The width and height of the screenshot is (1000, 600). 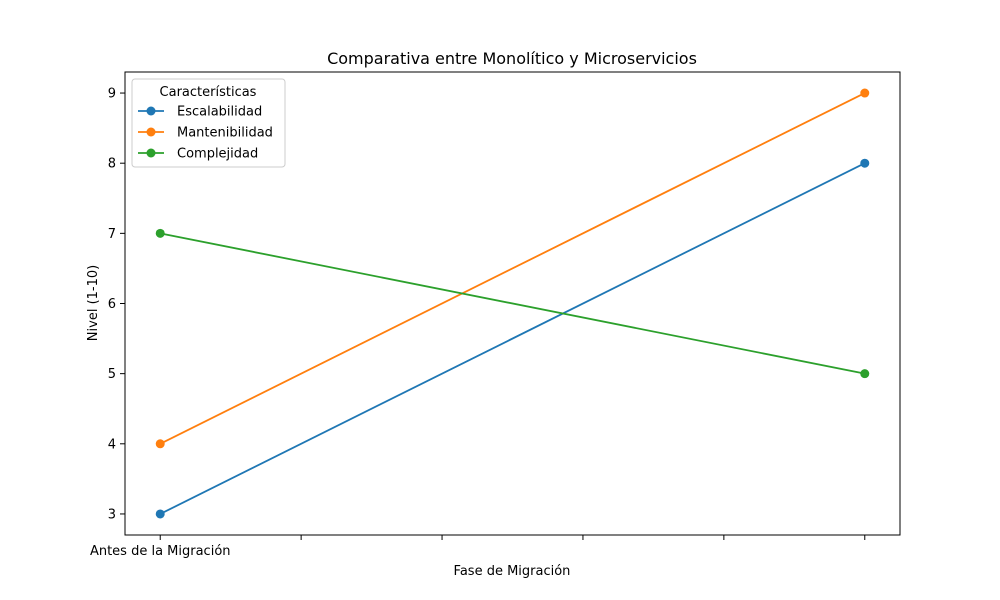 I want to click on legend-item-label: Mantenibilidad, so click(x=225, y=133).